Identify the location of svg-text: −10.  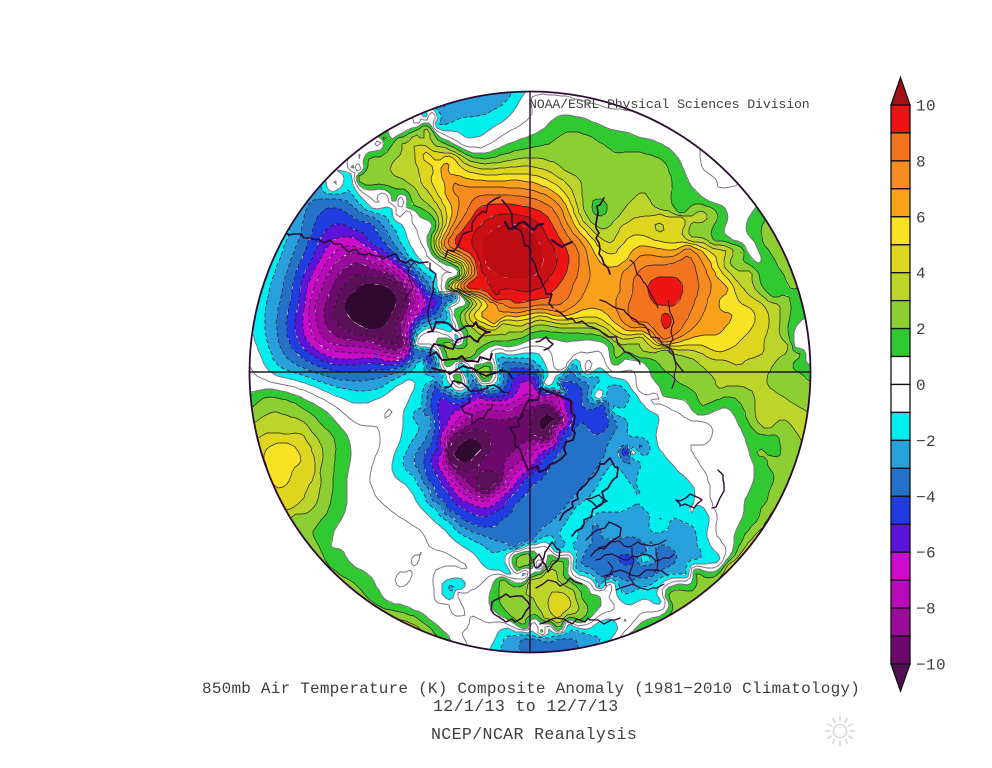
(931, 666).